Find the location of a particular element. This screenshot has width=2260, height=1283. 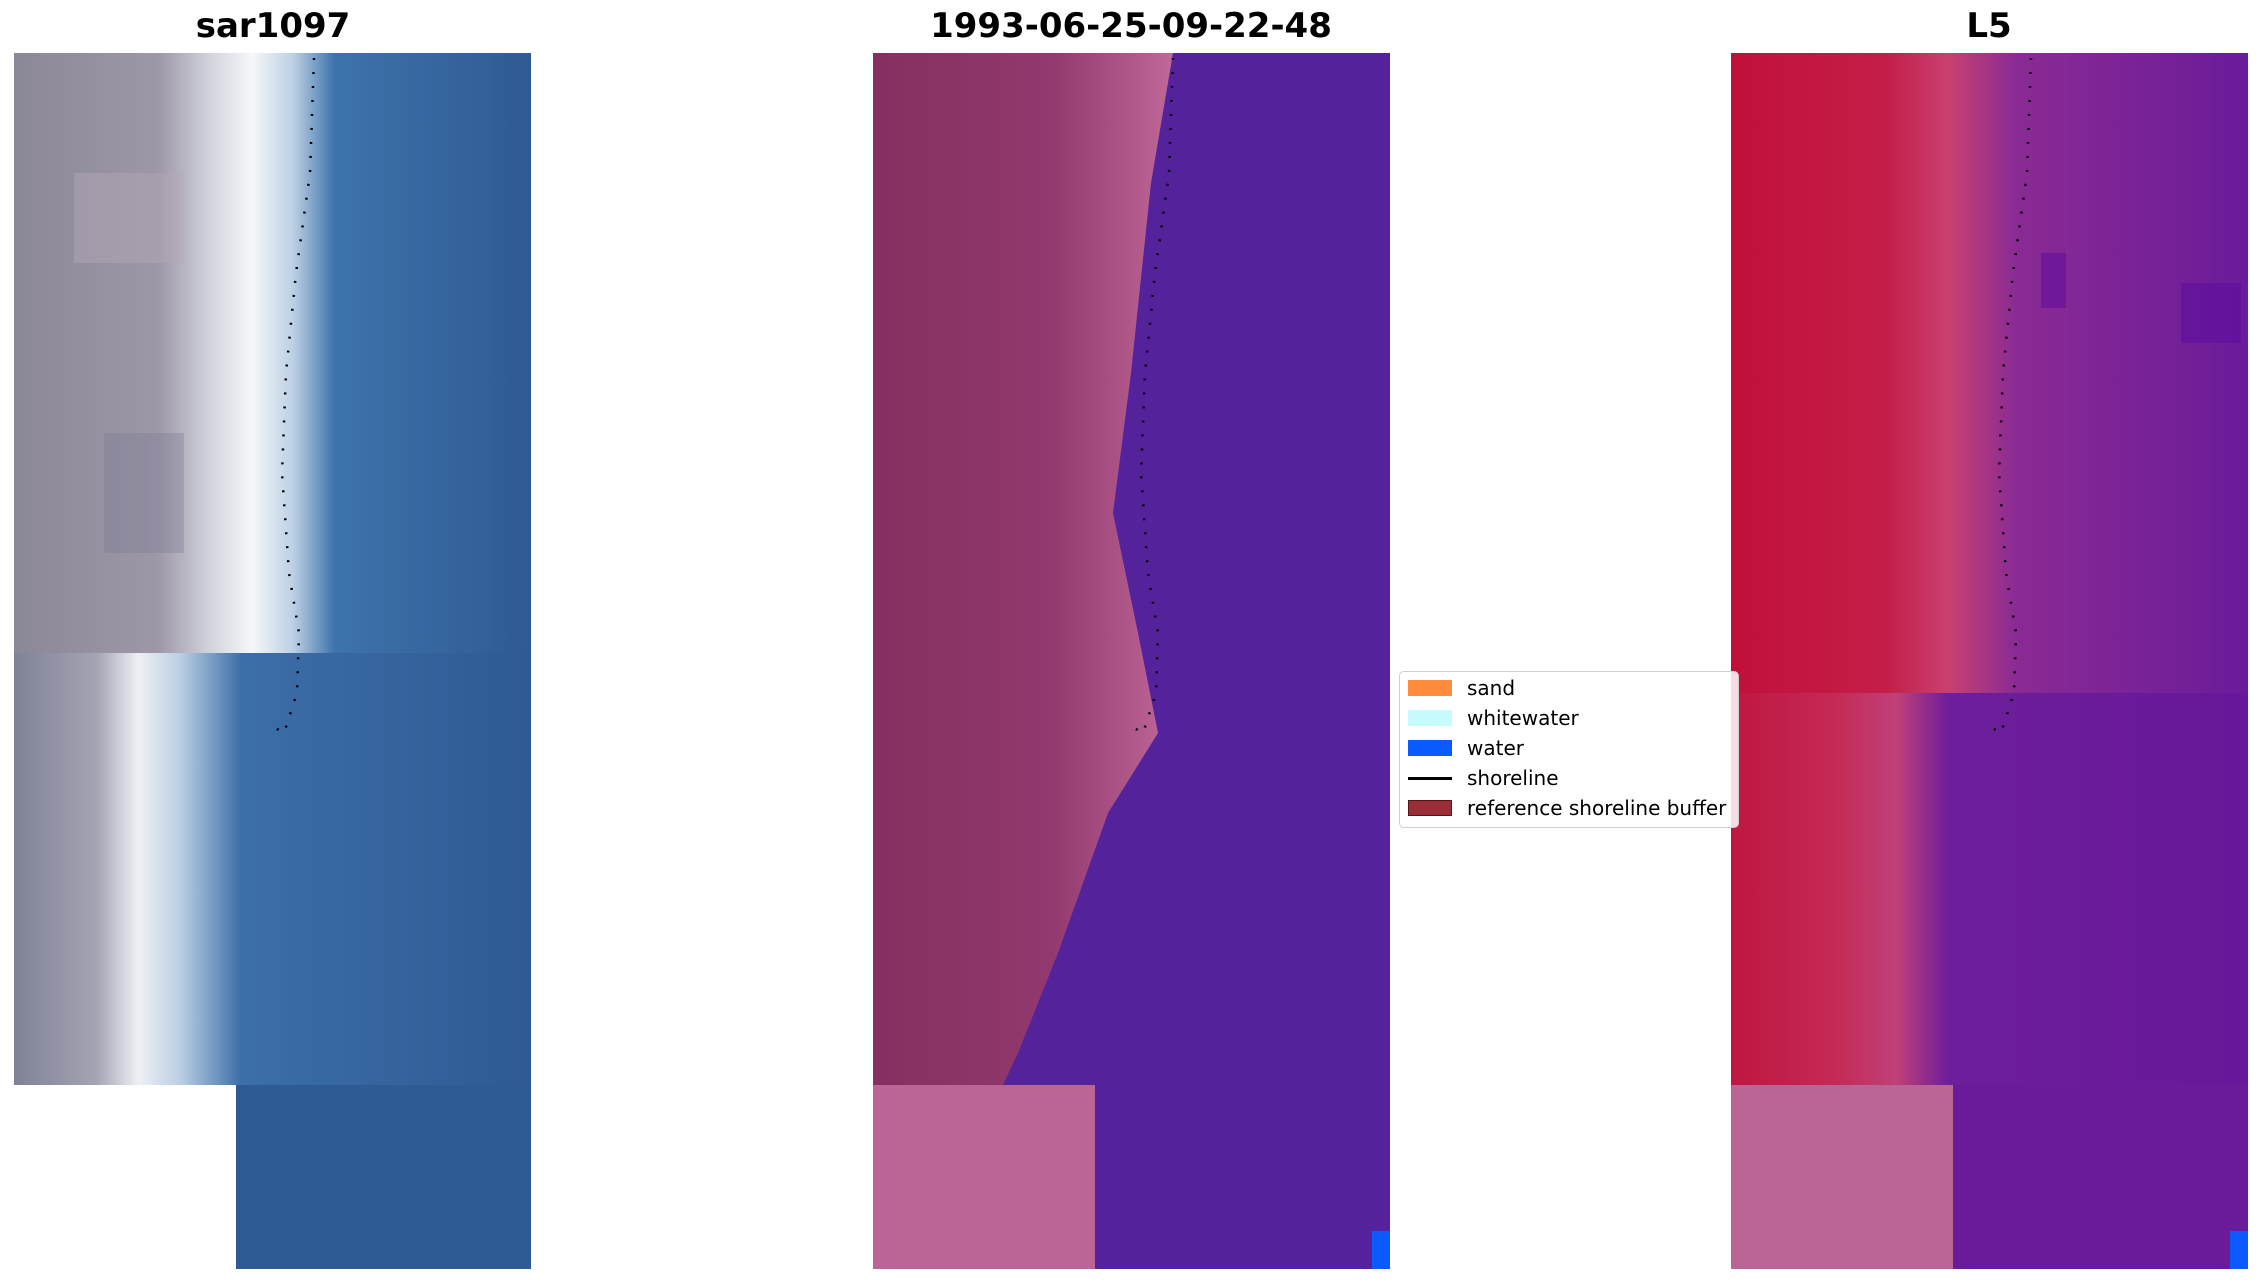

legend-item-shoreline: shoreline is located at coordinates (1483, 778).